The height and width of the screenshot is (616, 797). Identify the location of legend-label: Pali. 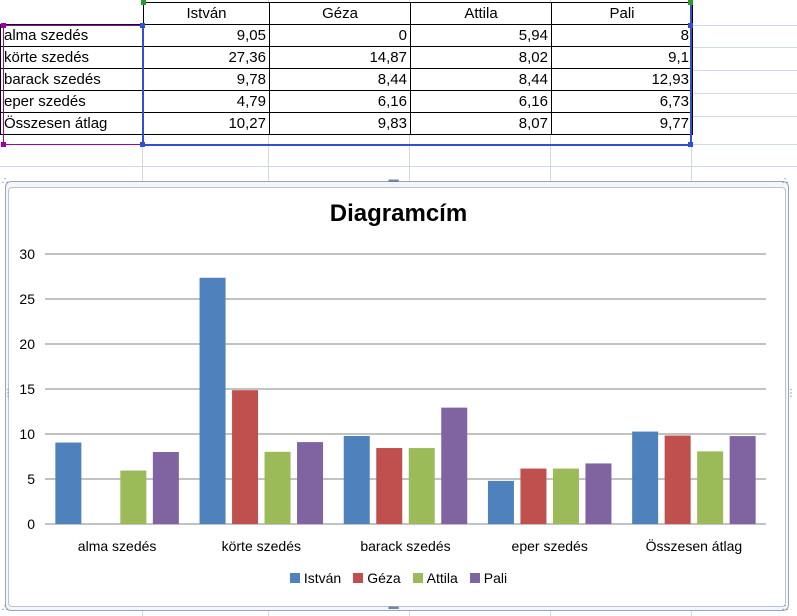
(495, 578).